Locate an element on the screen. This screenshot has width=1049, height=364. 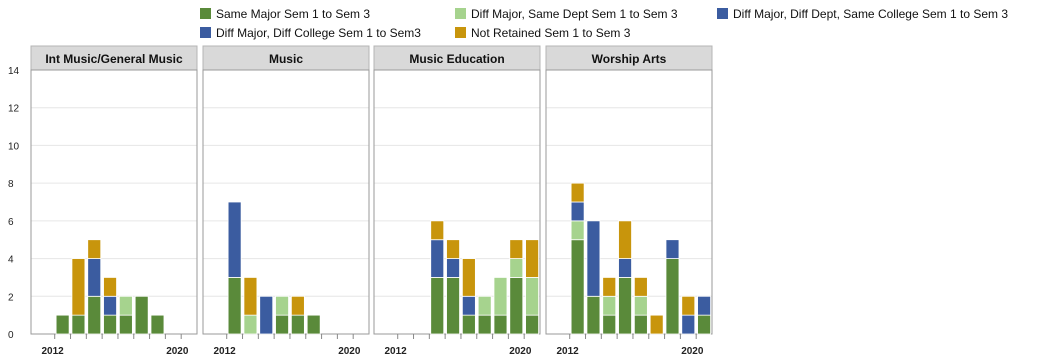
y-tick-label: 2 is located at coordinates (11, 297).